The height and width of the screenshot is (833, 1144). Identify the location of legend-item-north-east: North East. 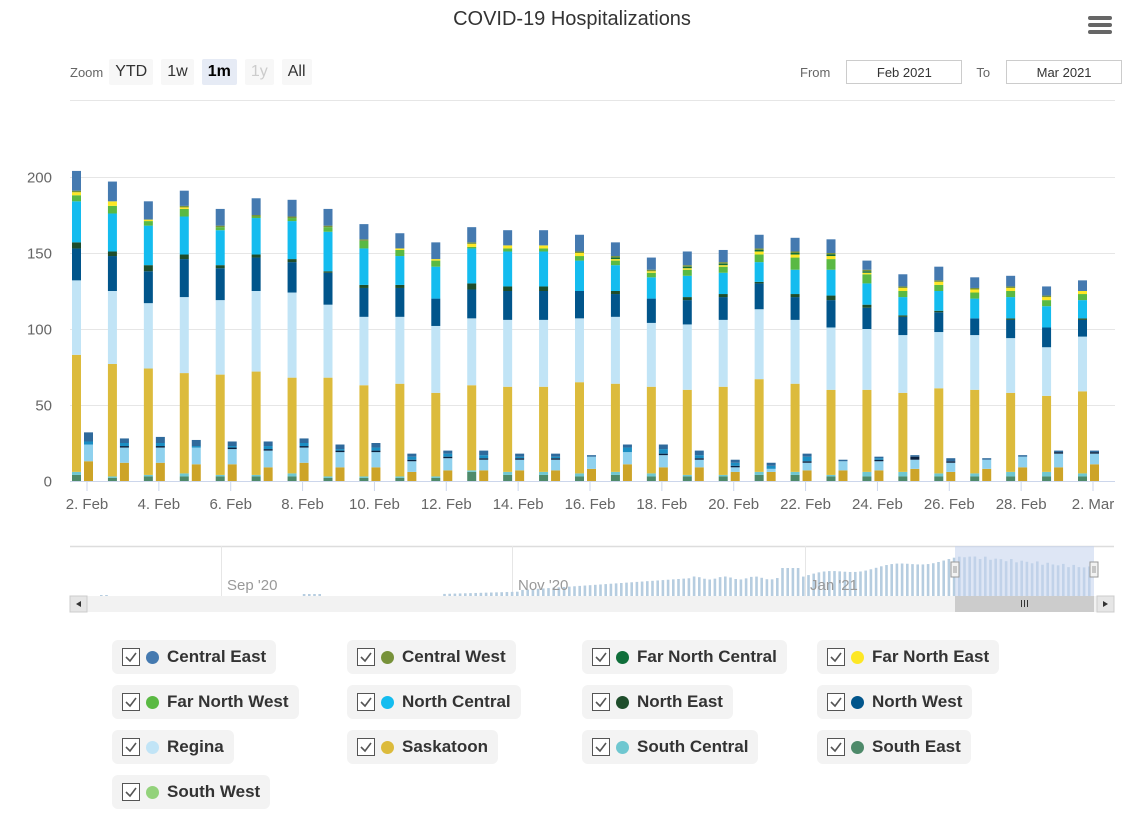
(657, 702).